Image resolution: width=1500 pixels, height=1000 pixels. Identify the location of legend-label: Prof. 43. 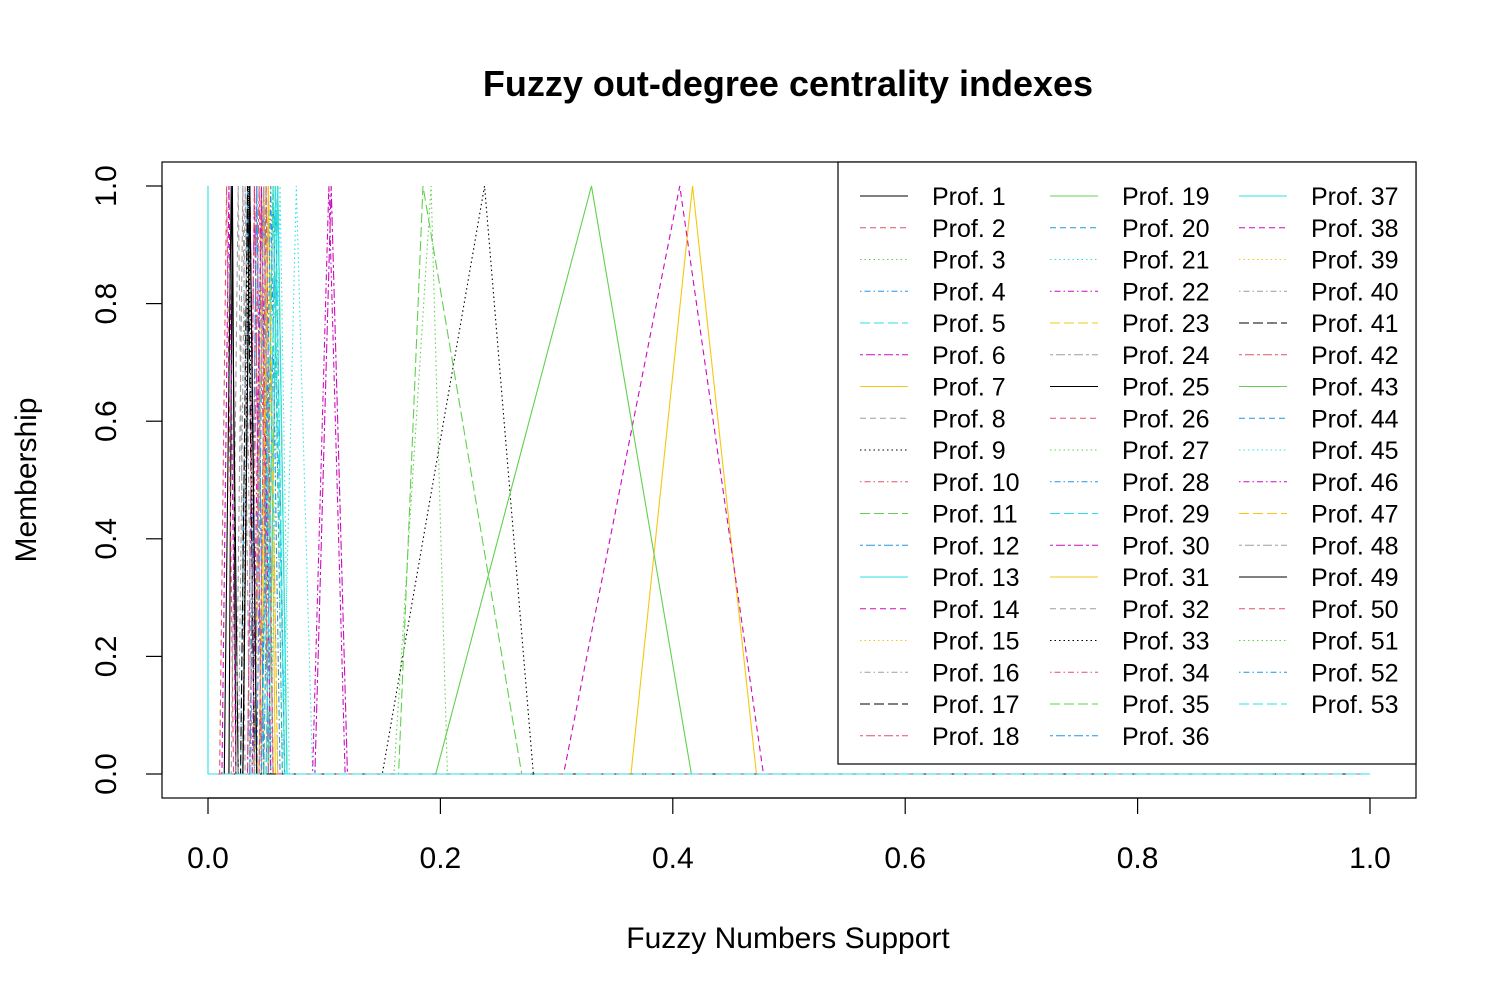
(1355, 388).